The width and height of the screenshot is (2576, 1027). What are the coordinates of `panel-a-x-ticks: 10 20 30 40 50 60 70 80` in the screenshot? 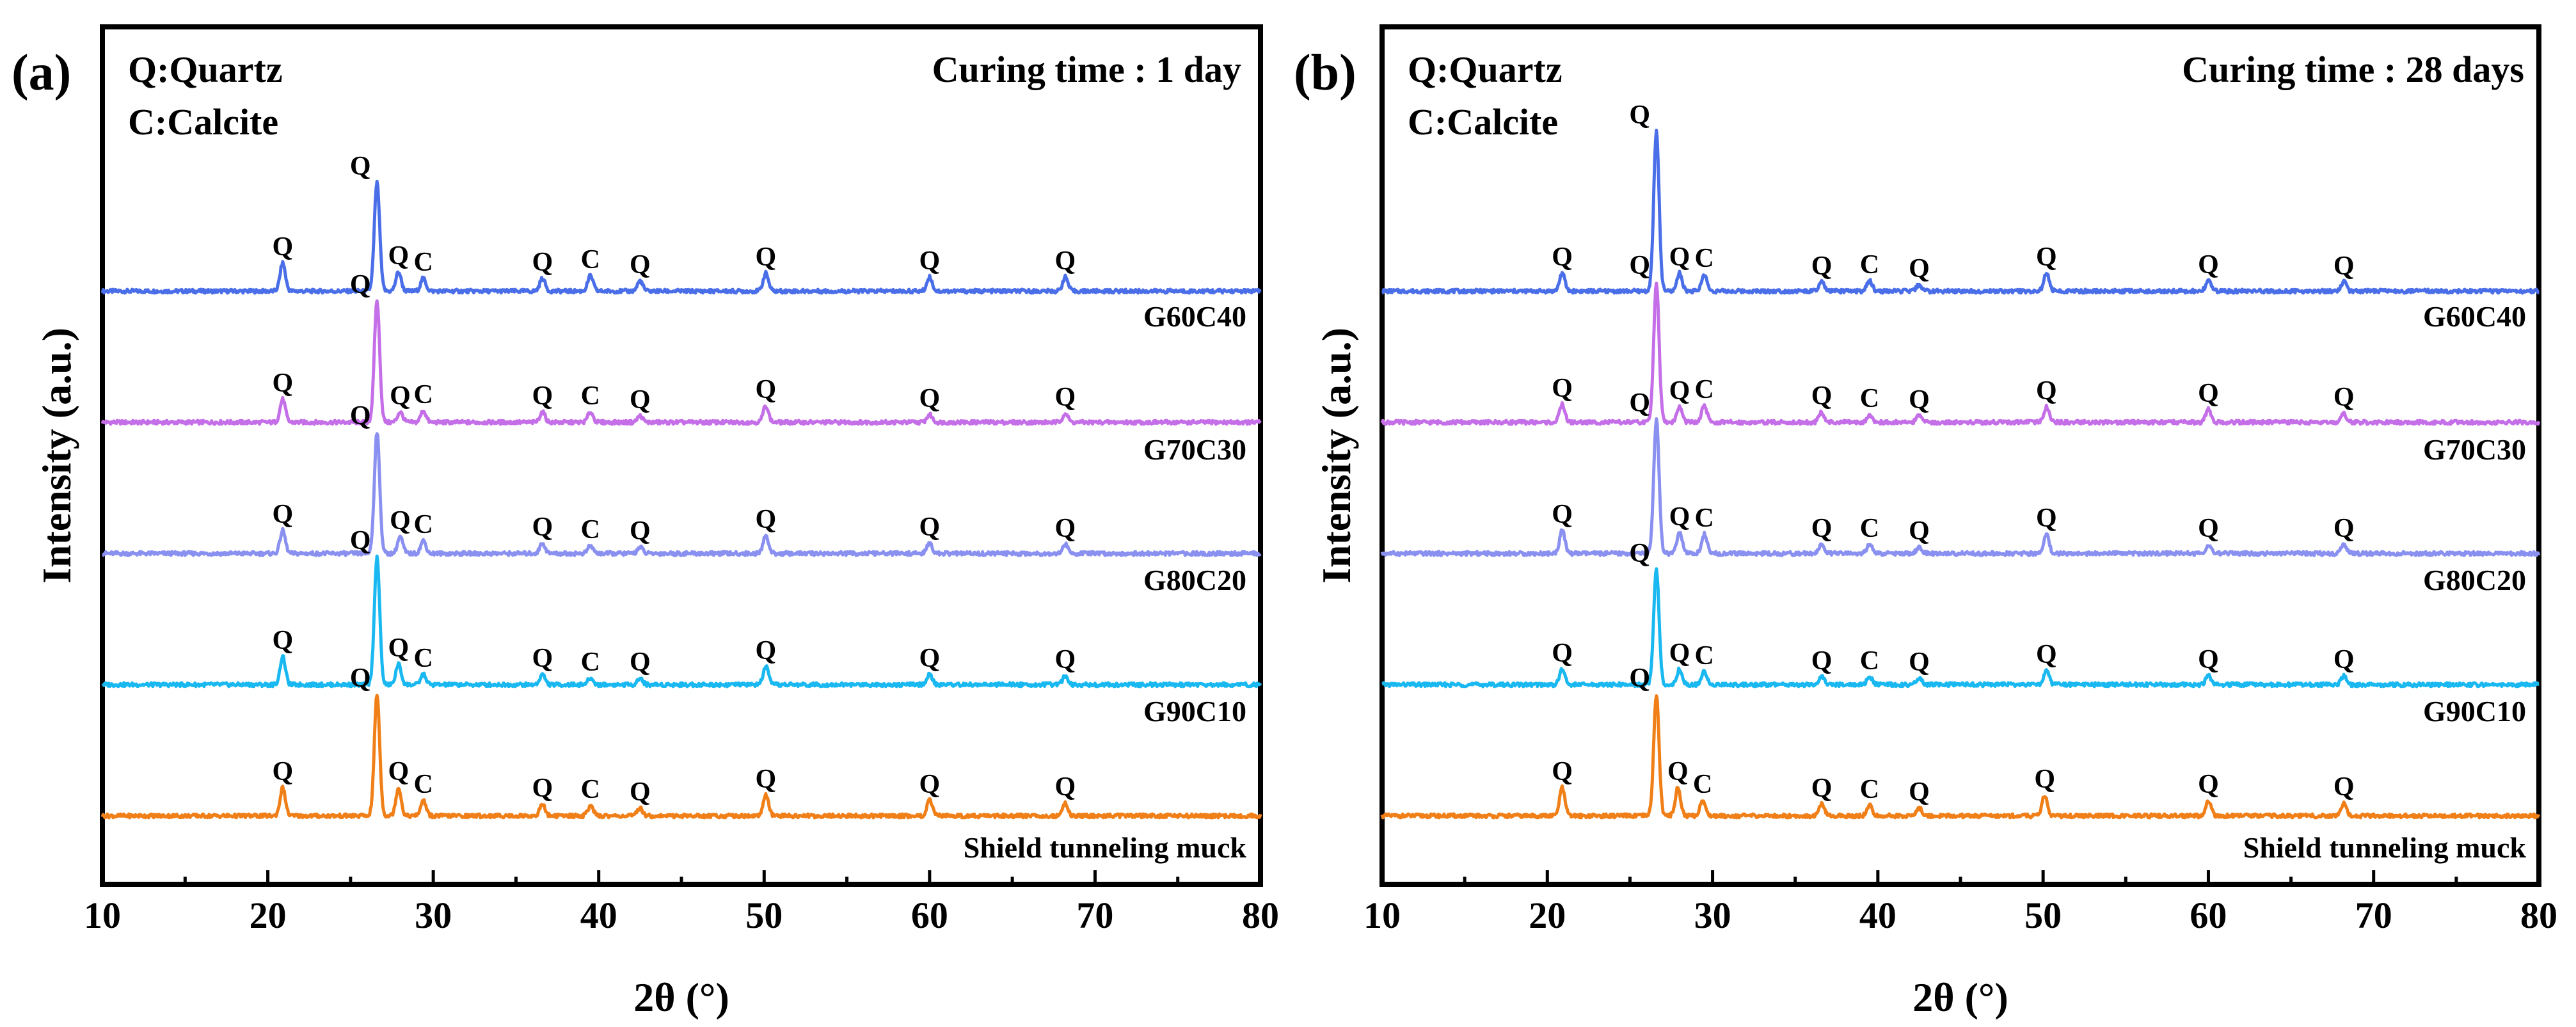 It's located at (682, 903).